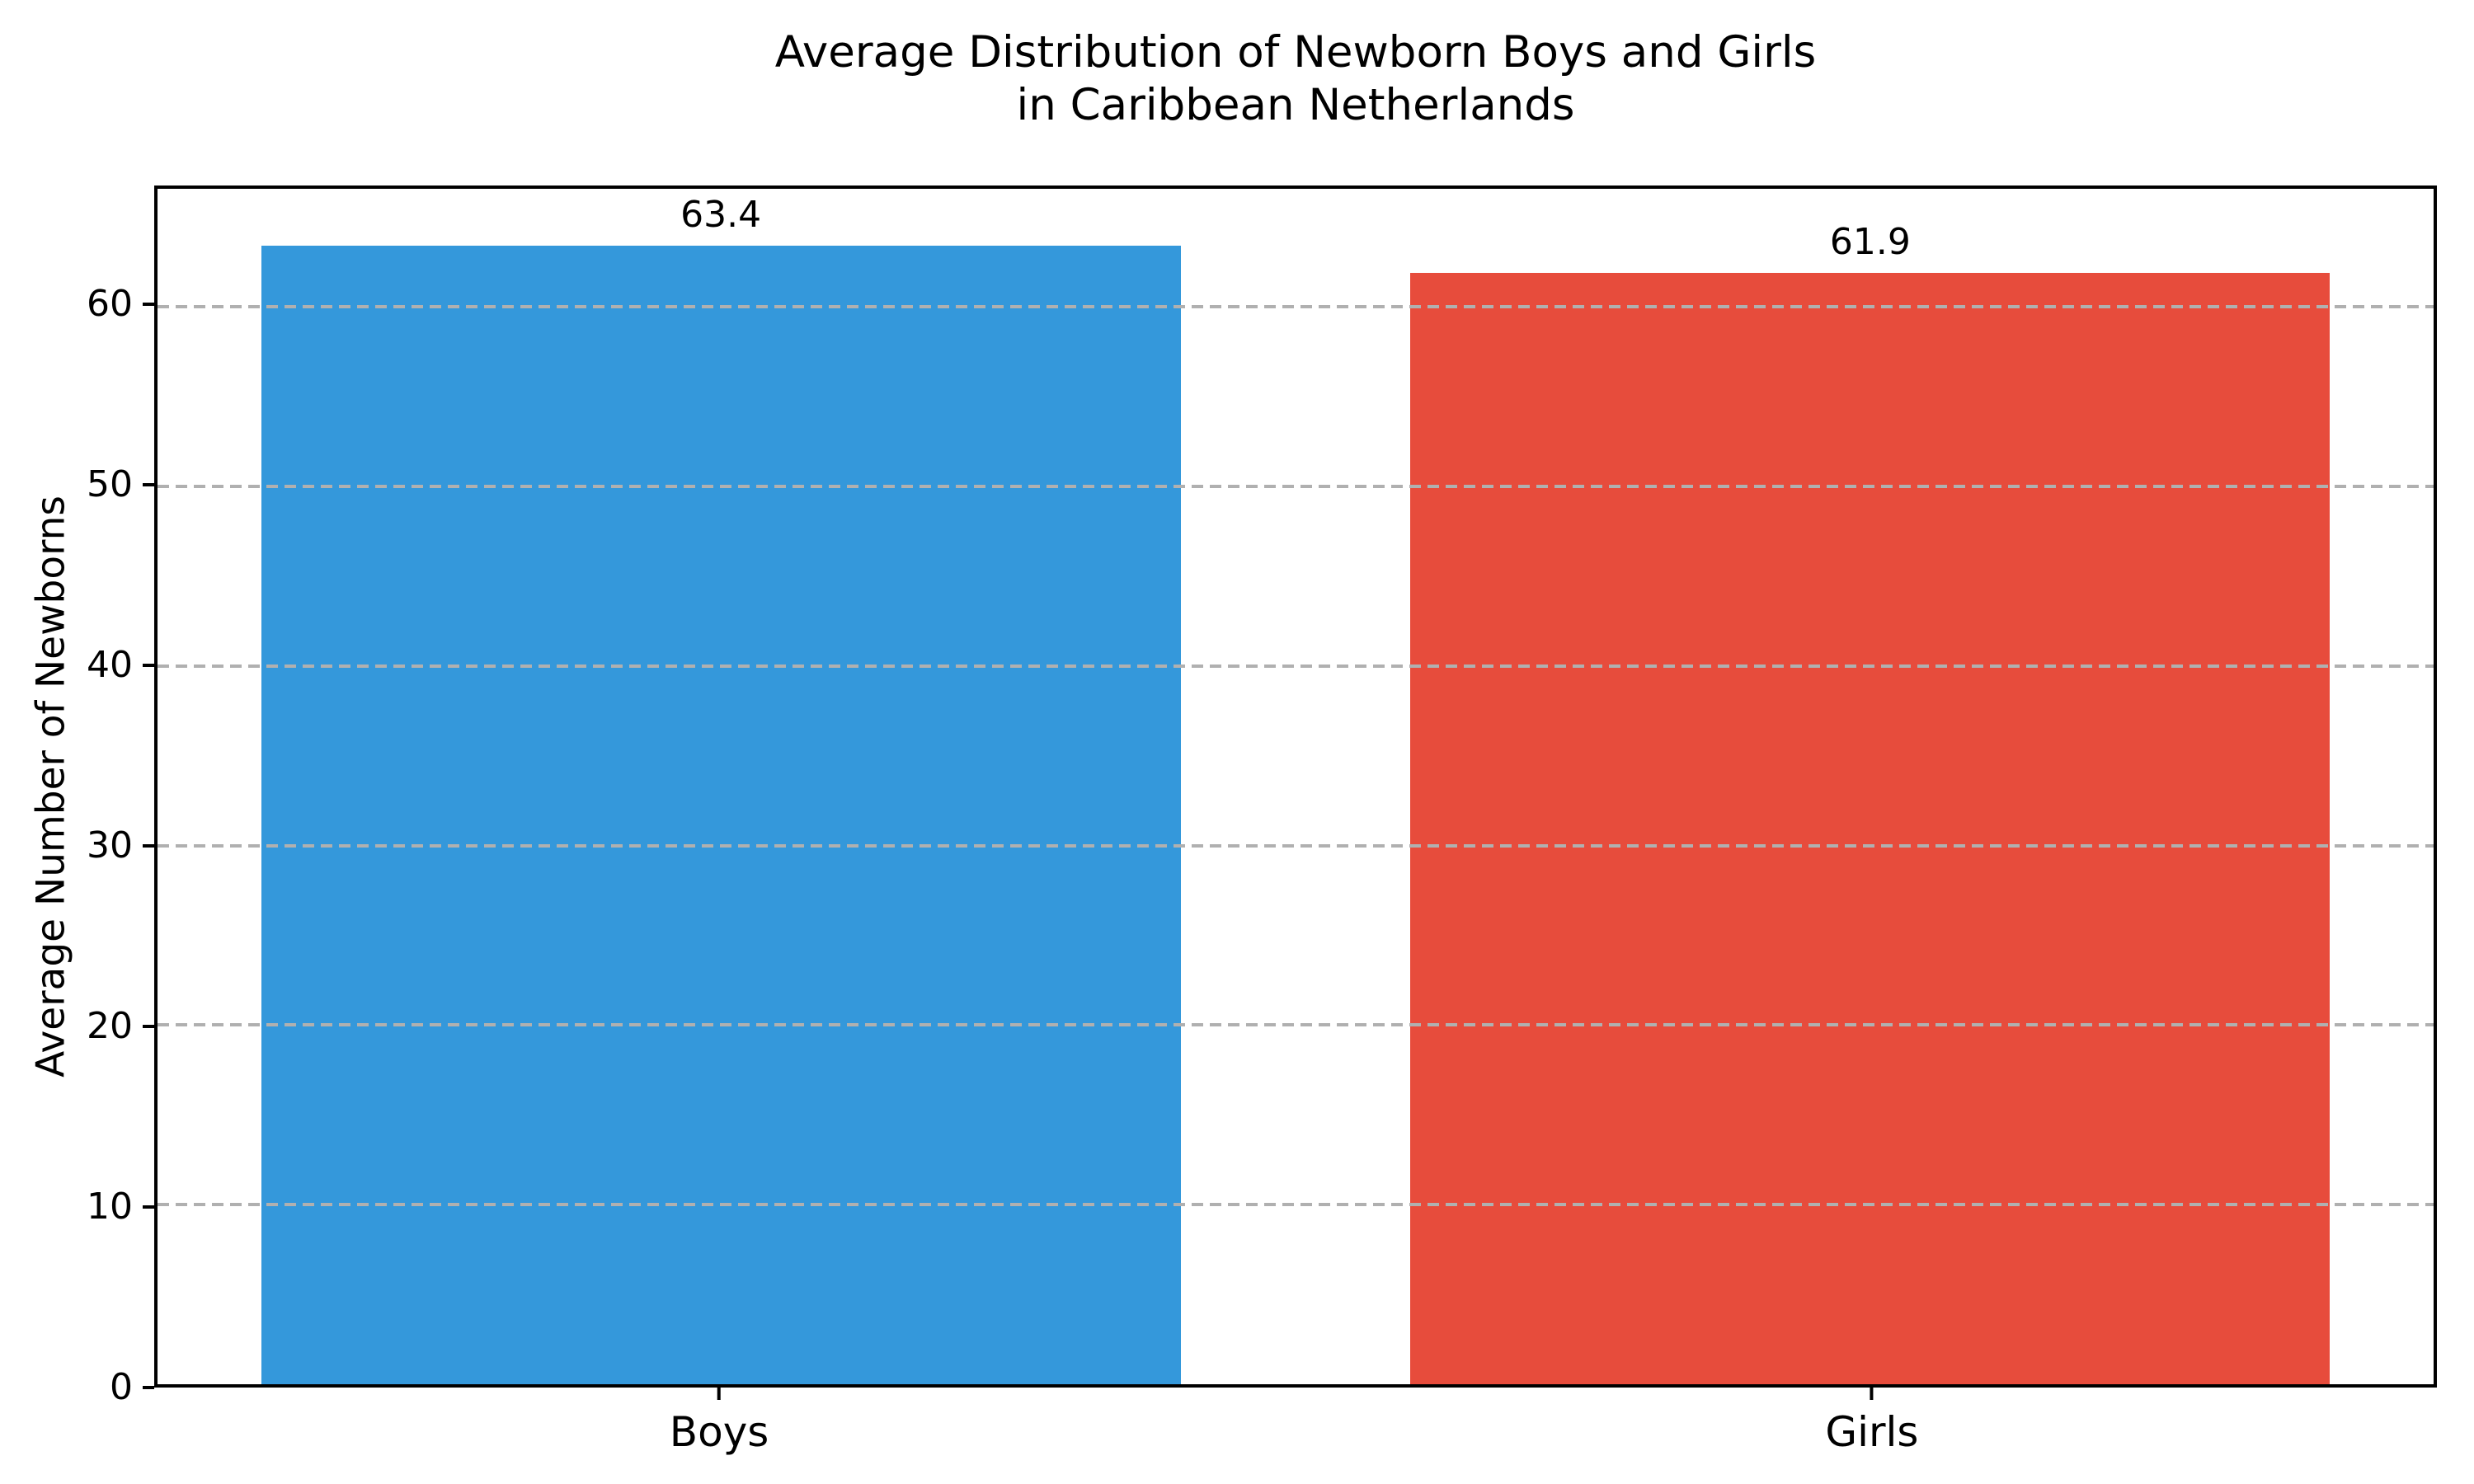 The height and width of the screenshot is (1484, 2474). I want to click on y-tick-0: 0, so click(132, 1387).